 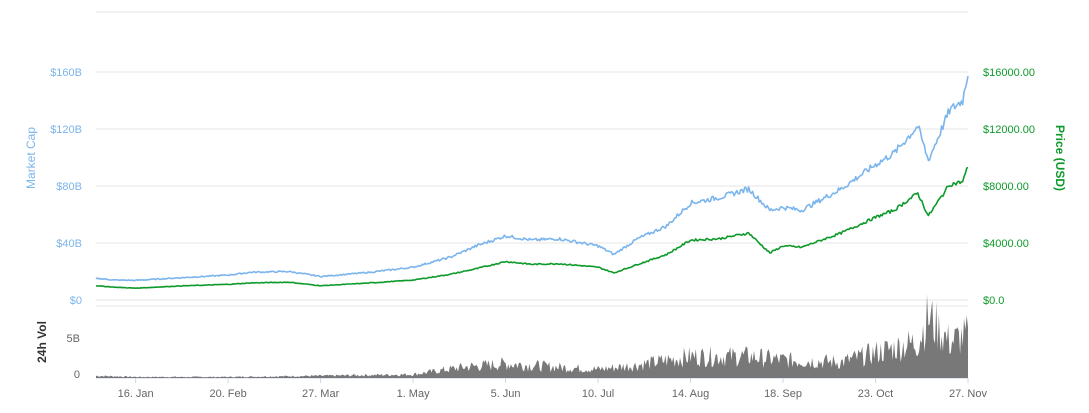 What do you see at coordinates (1060, 158) in the screenshot?
I see `right-axis-label: Price (USD)` at bounding box center [1060, 158].